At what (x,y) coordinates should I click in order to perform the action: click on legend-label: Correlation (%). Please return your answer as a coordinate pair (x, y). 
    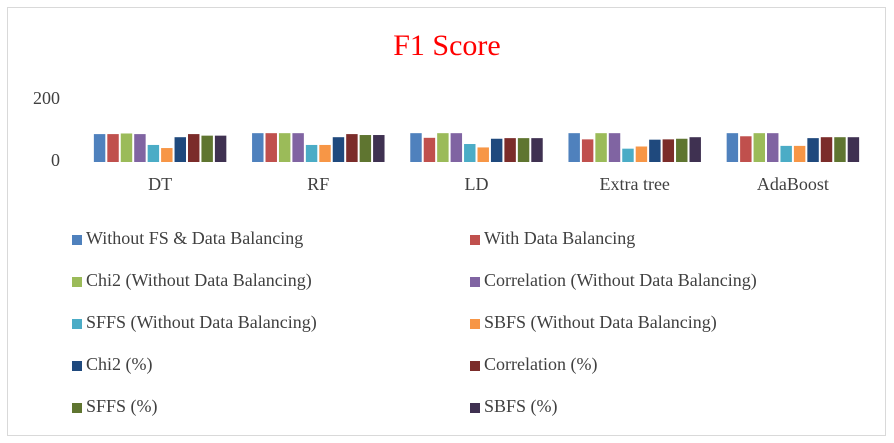
    Looking at the image, I should click on (540, 364).